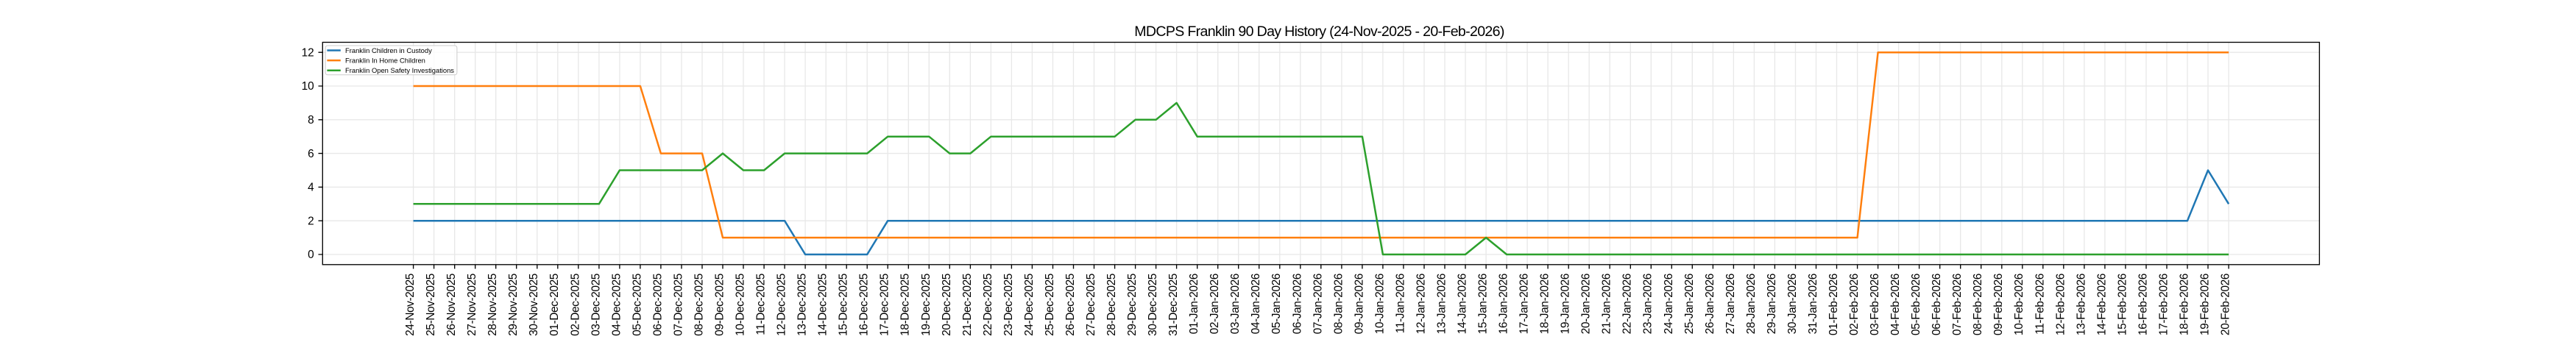 Image resolution: width=2576 pixels, height=353 pixels. Describe the element at coordinates (554, 305) in the screenshot. I see `svg-text: 01-Dec-2025` at that location.